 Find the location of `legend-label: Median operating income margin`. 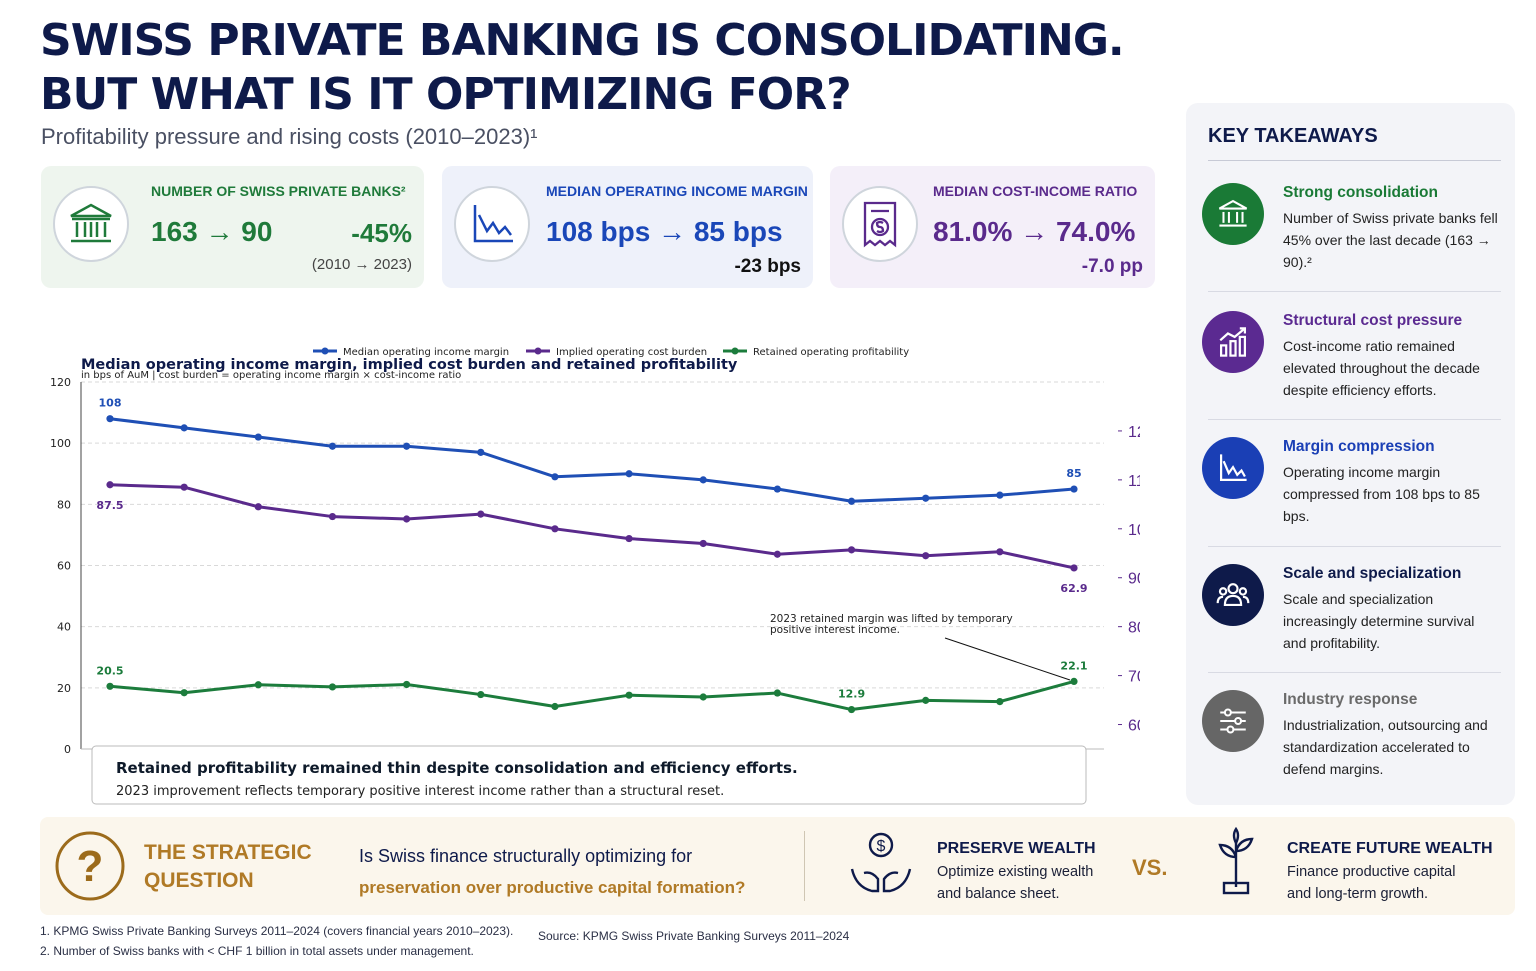

legend-label: Median operating income margin is located at coordinates (426, 352).